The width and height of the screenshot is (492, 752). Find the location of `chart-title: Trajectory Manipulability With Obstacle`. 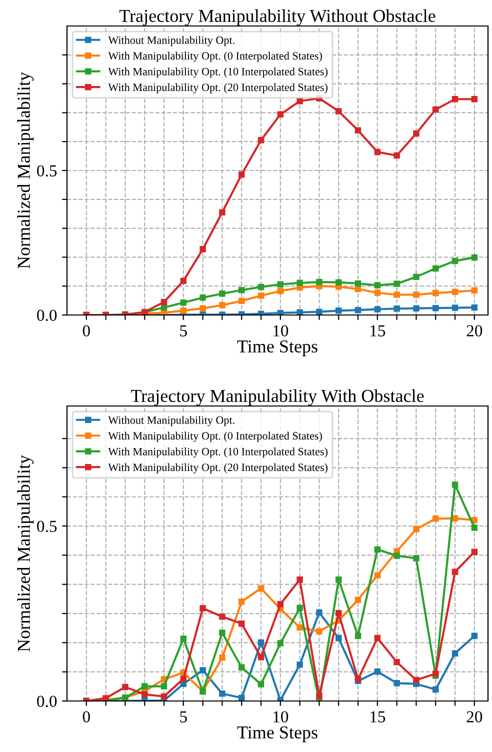

chart-title: Trajectory Manipulability With Obstacle is located at coordinates (277, 397).